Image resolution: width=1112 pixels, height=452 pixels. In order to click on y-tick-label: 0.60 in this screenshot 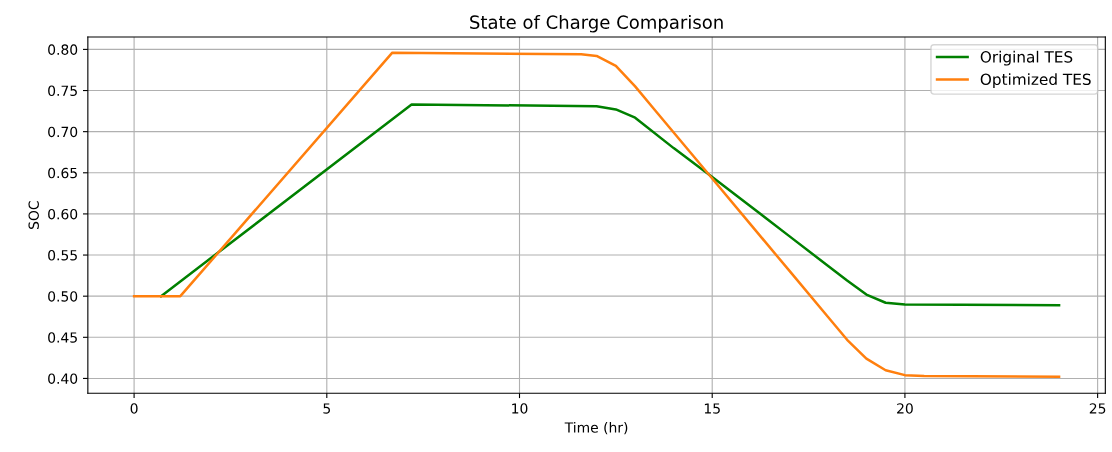, I will do `click(63, 214)`.